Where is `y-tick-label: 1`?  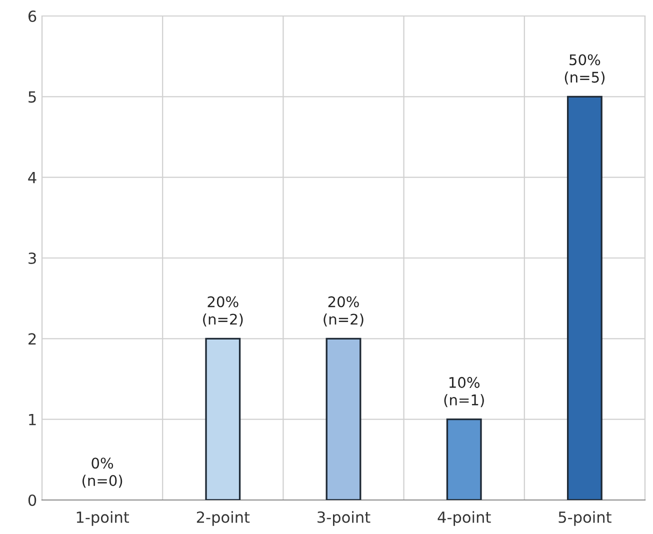
y-tick-label: 1 is located at coordinates (32, 420).